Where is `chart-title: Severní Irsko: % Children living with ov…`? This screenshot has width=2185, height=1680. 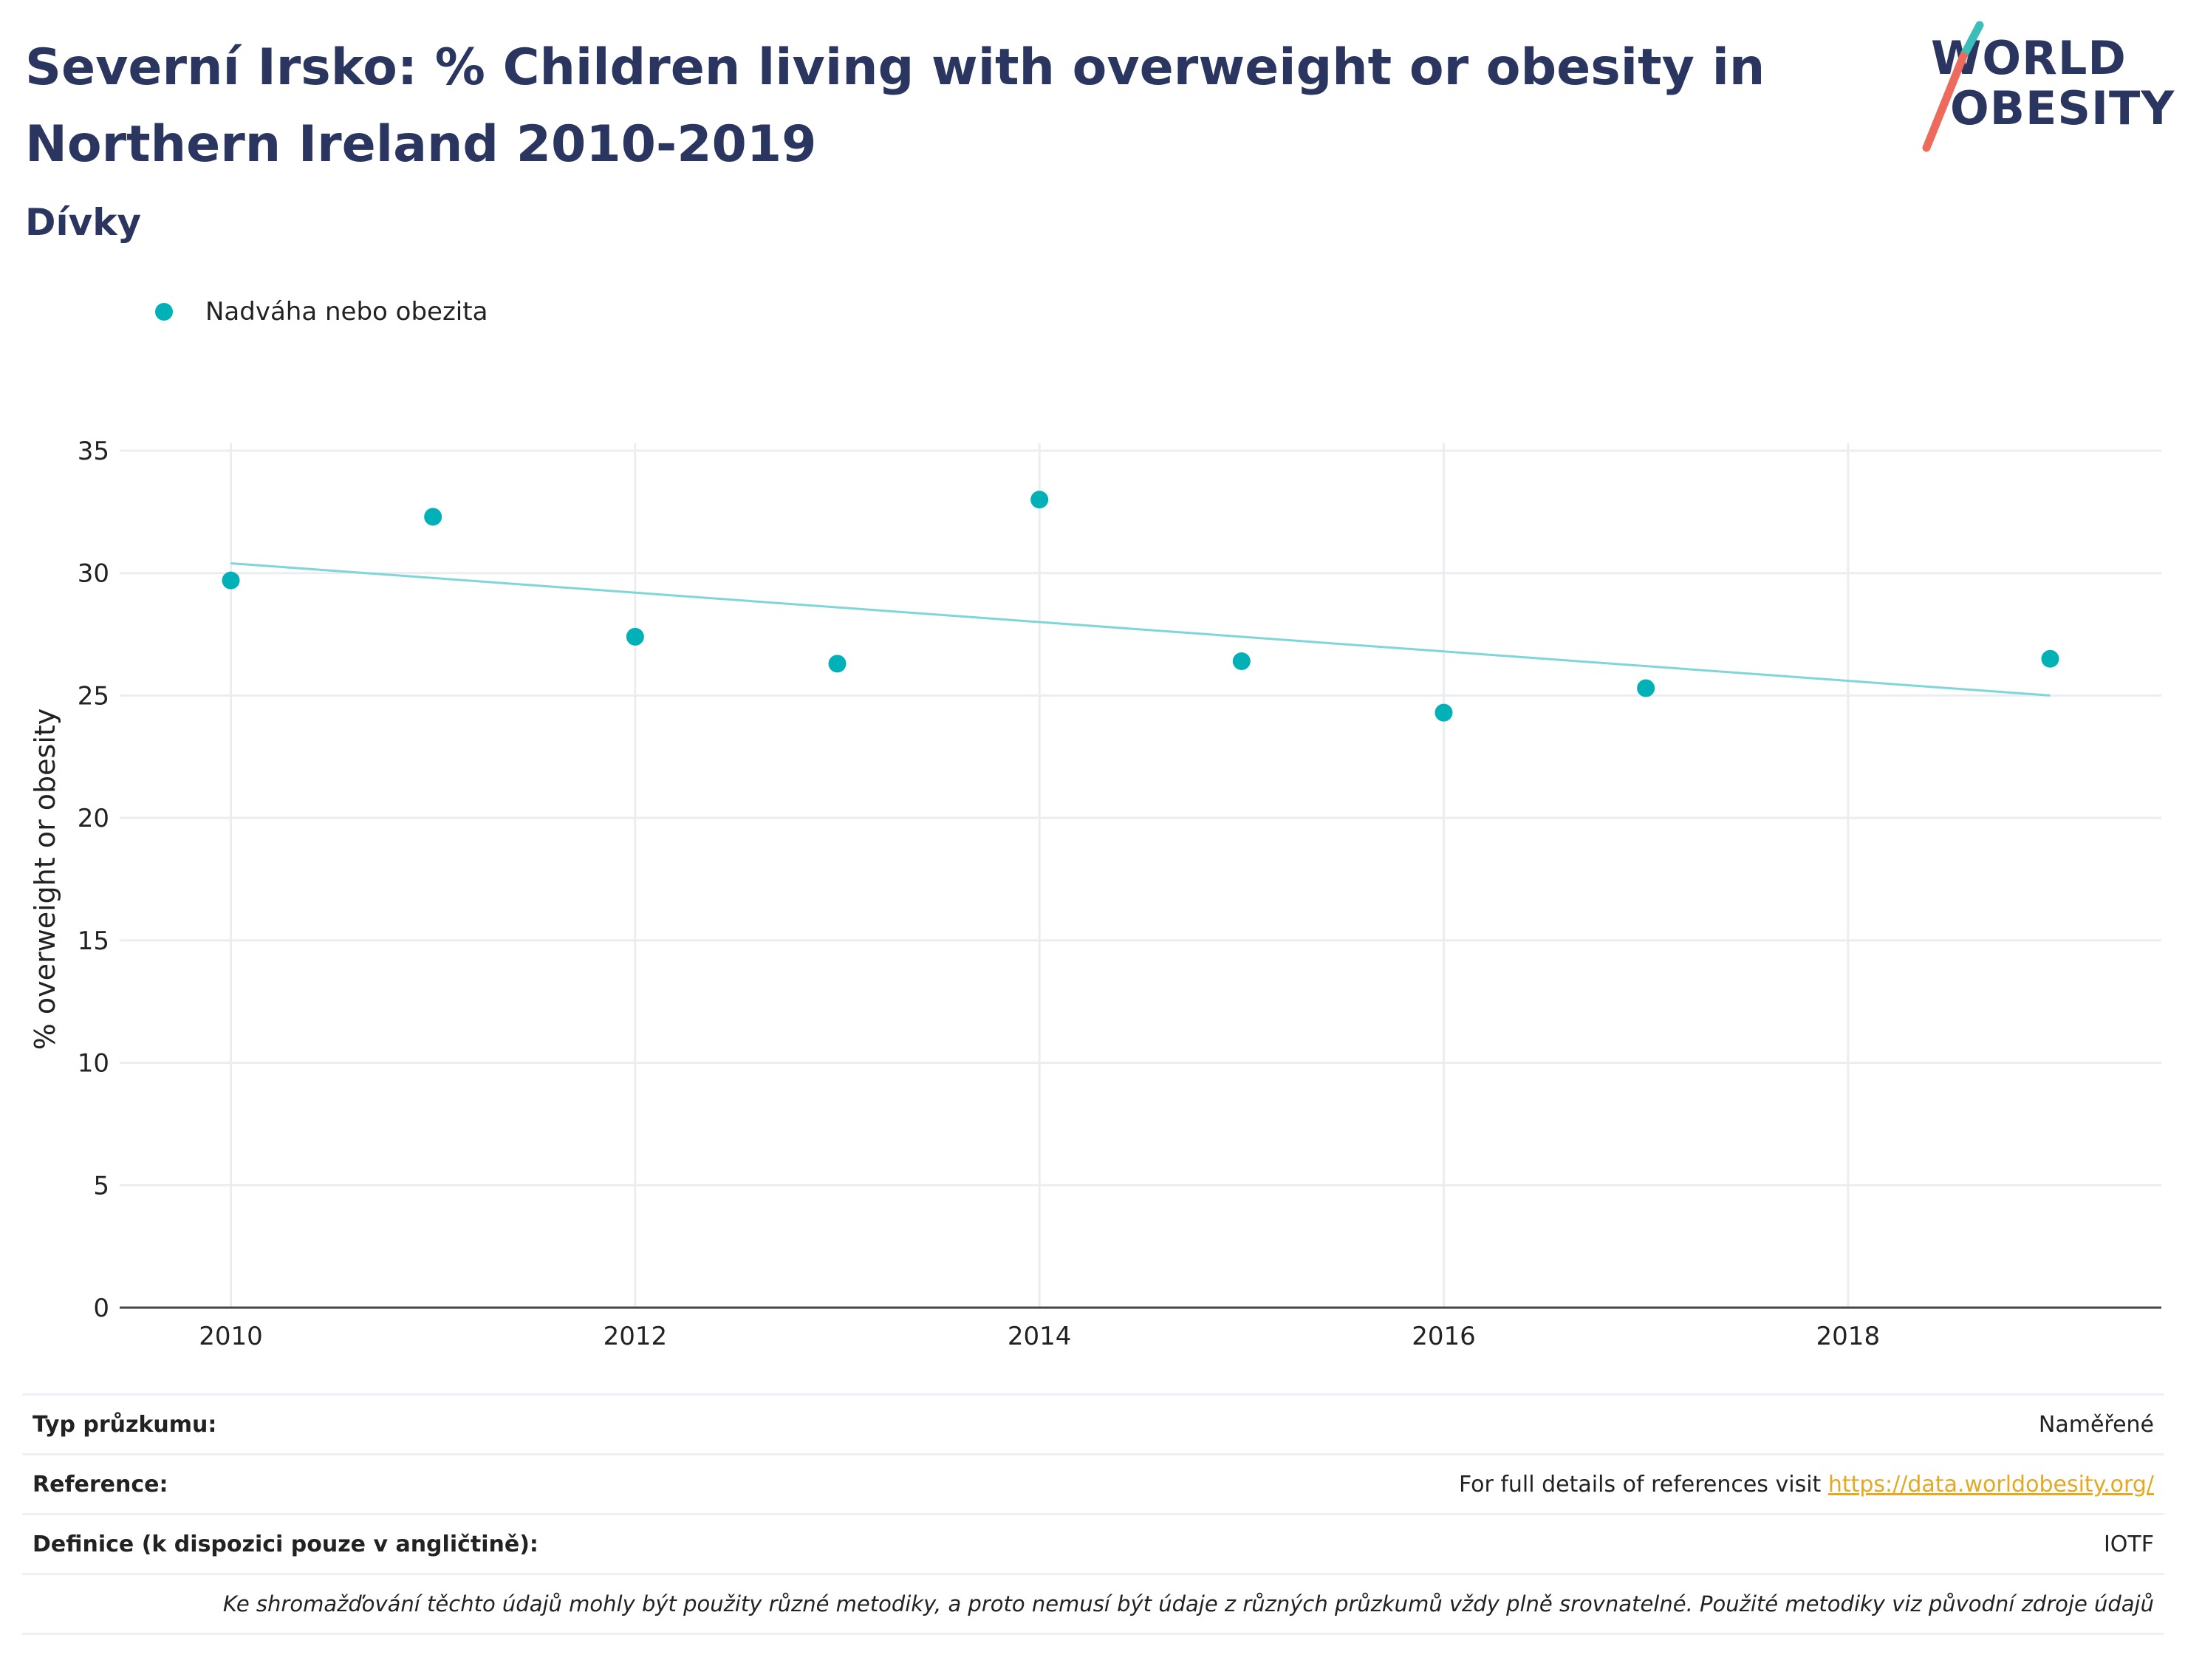
chart-title: Severní Irsko: % Children living with ov… is located at coordinates (895, 106).